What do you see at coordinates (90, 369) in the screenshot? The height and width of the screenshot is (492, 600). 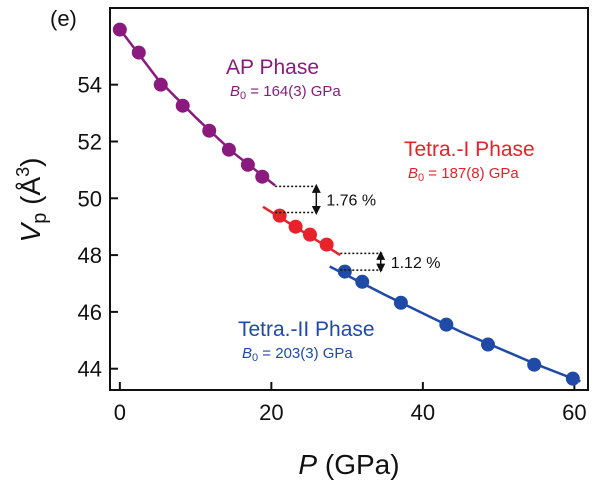 I see `y-tick-label: 44` at bounding box center [90, 369].